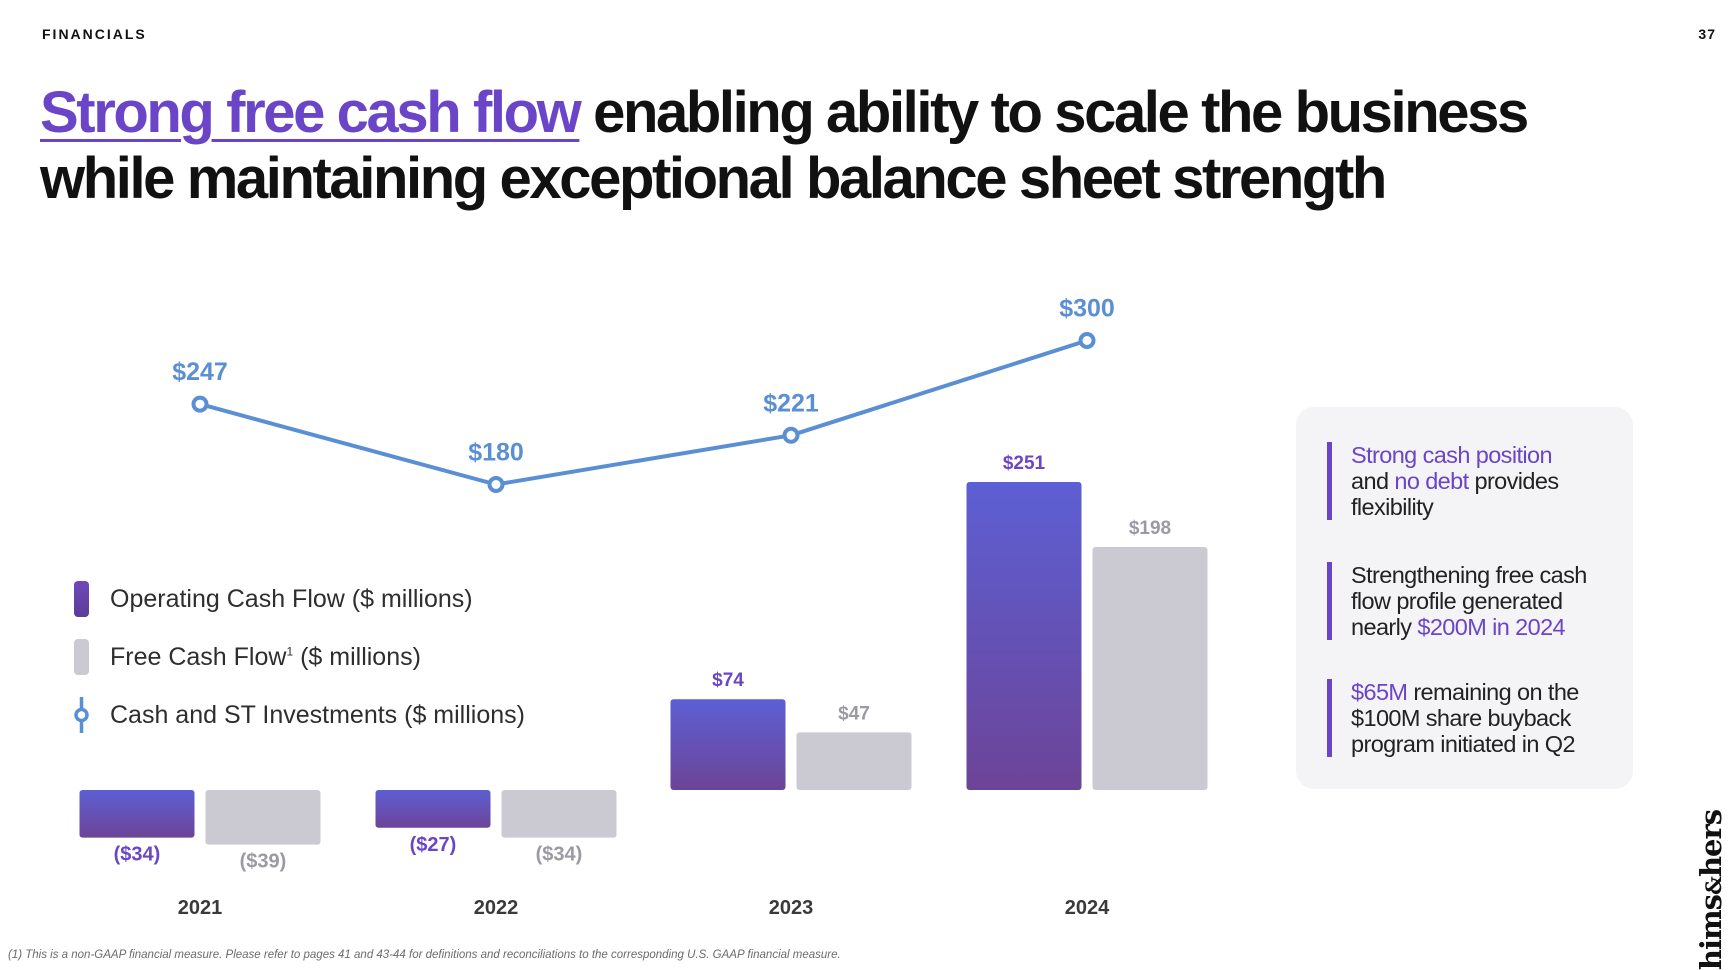 The height and width of the screenshot is (970, 1730). Describe the element at coordinates (1087, 340) in the screenshot. I see `cash-st-investments-point-2024` at that location.